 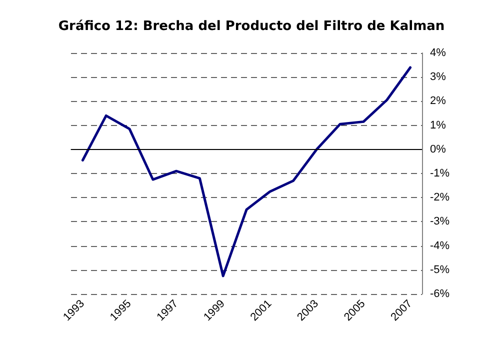 I want to click on y-tick-label: 0%, so click(x=438, y=149).